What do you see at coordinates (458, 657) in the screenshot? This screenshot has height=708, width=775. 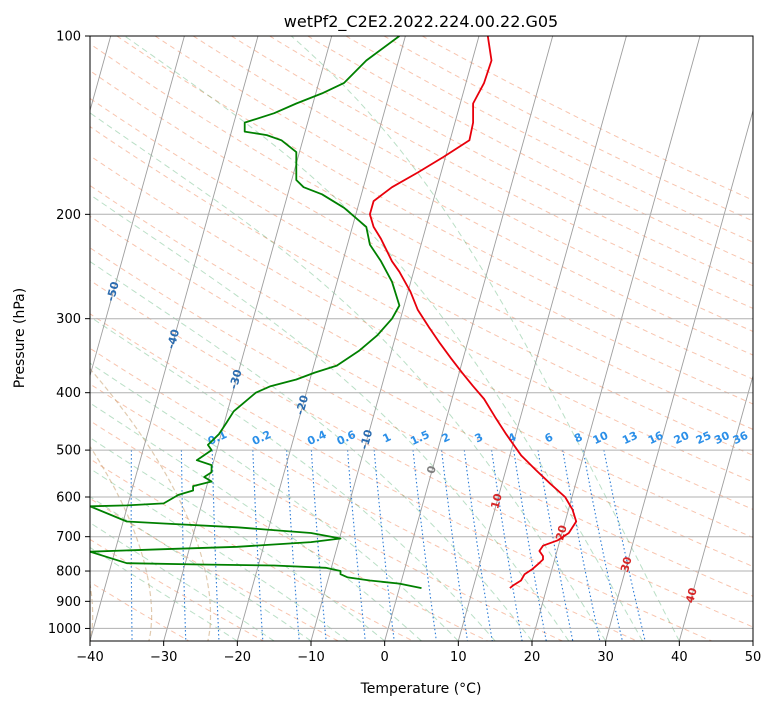 I see `x-tick-label: 10` at bounding box center [458, 657].